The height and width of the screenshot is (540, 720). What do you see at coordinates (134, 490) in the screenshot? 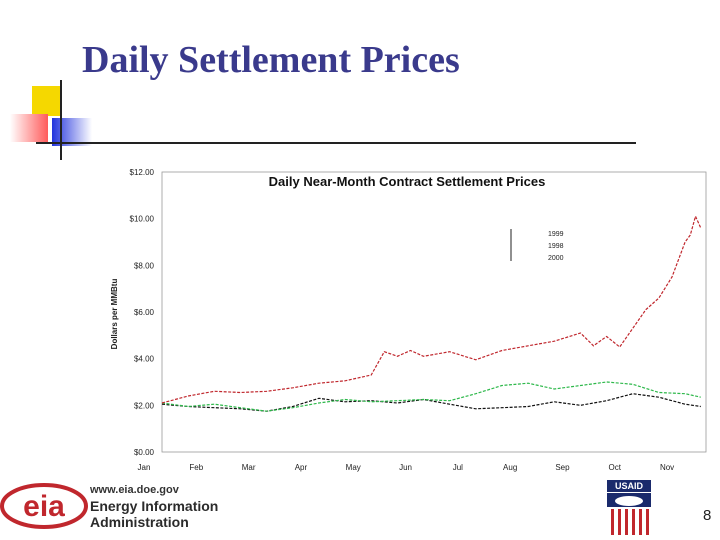
I see `eia-url: www.eia.doe.gov` at bounding box center [134, 490].